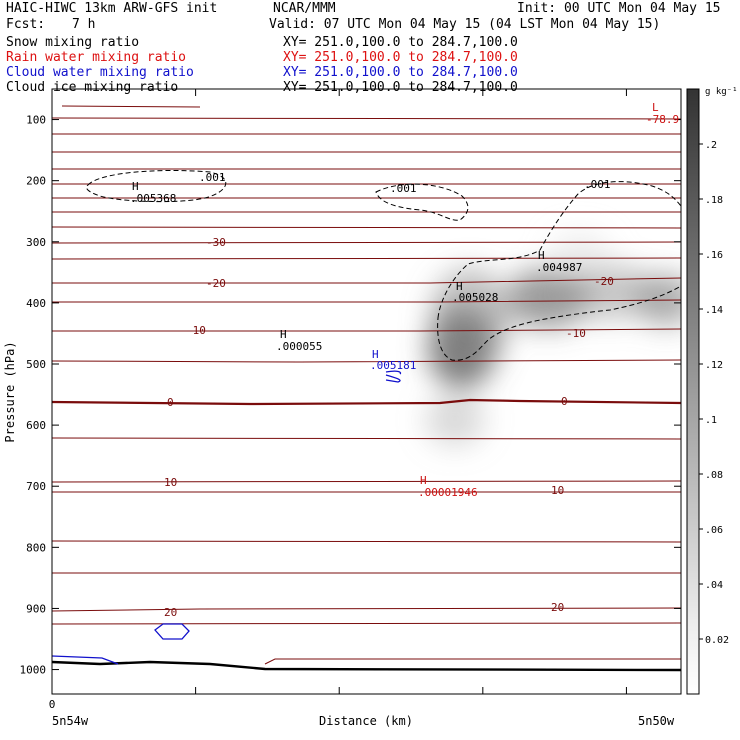 The image size is (740, 740). I want to click on y-axis-label: Pressure (hPa), so click(10, 391).